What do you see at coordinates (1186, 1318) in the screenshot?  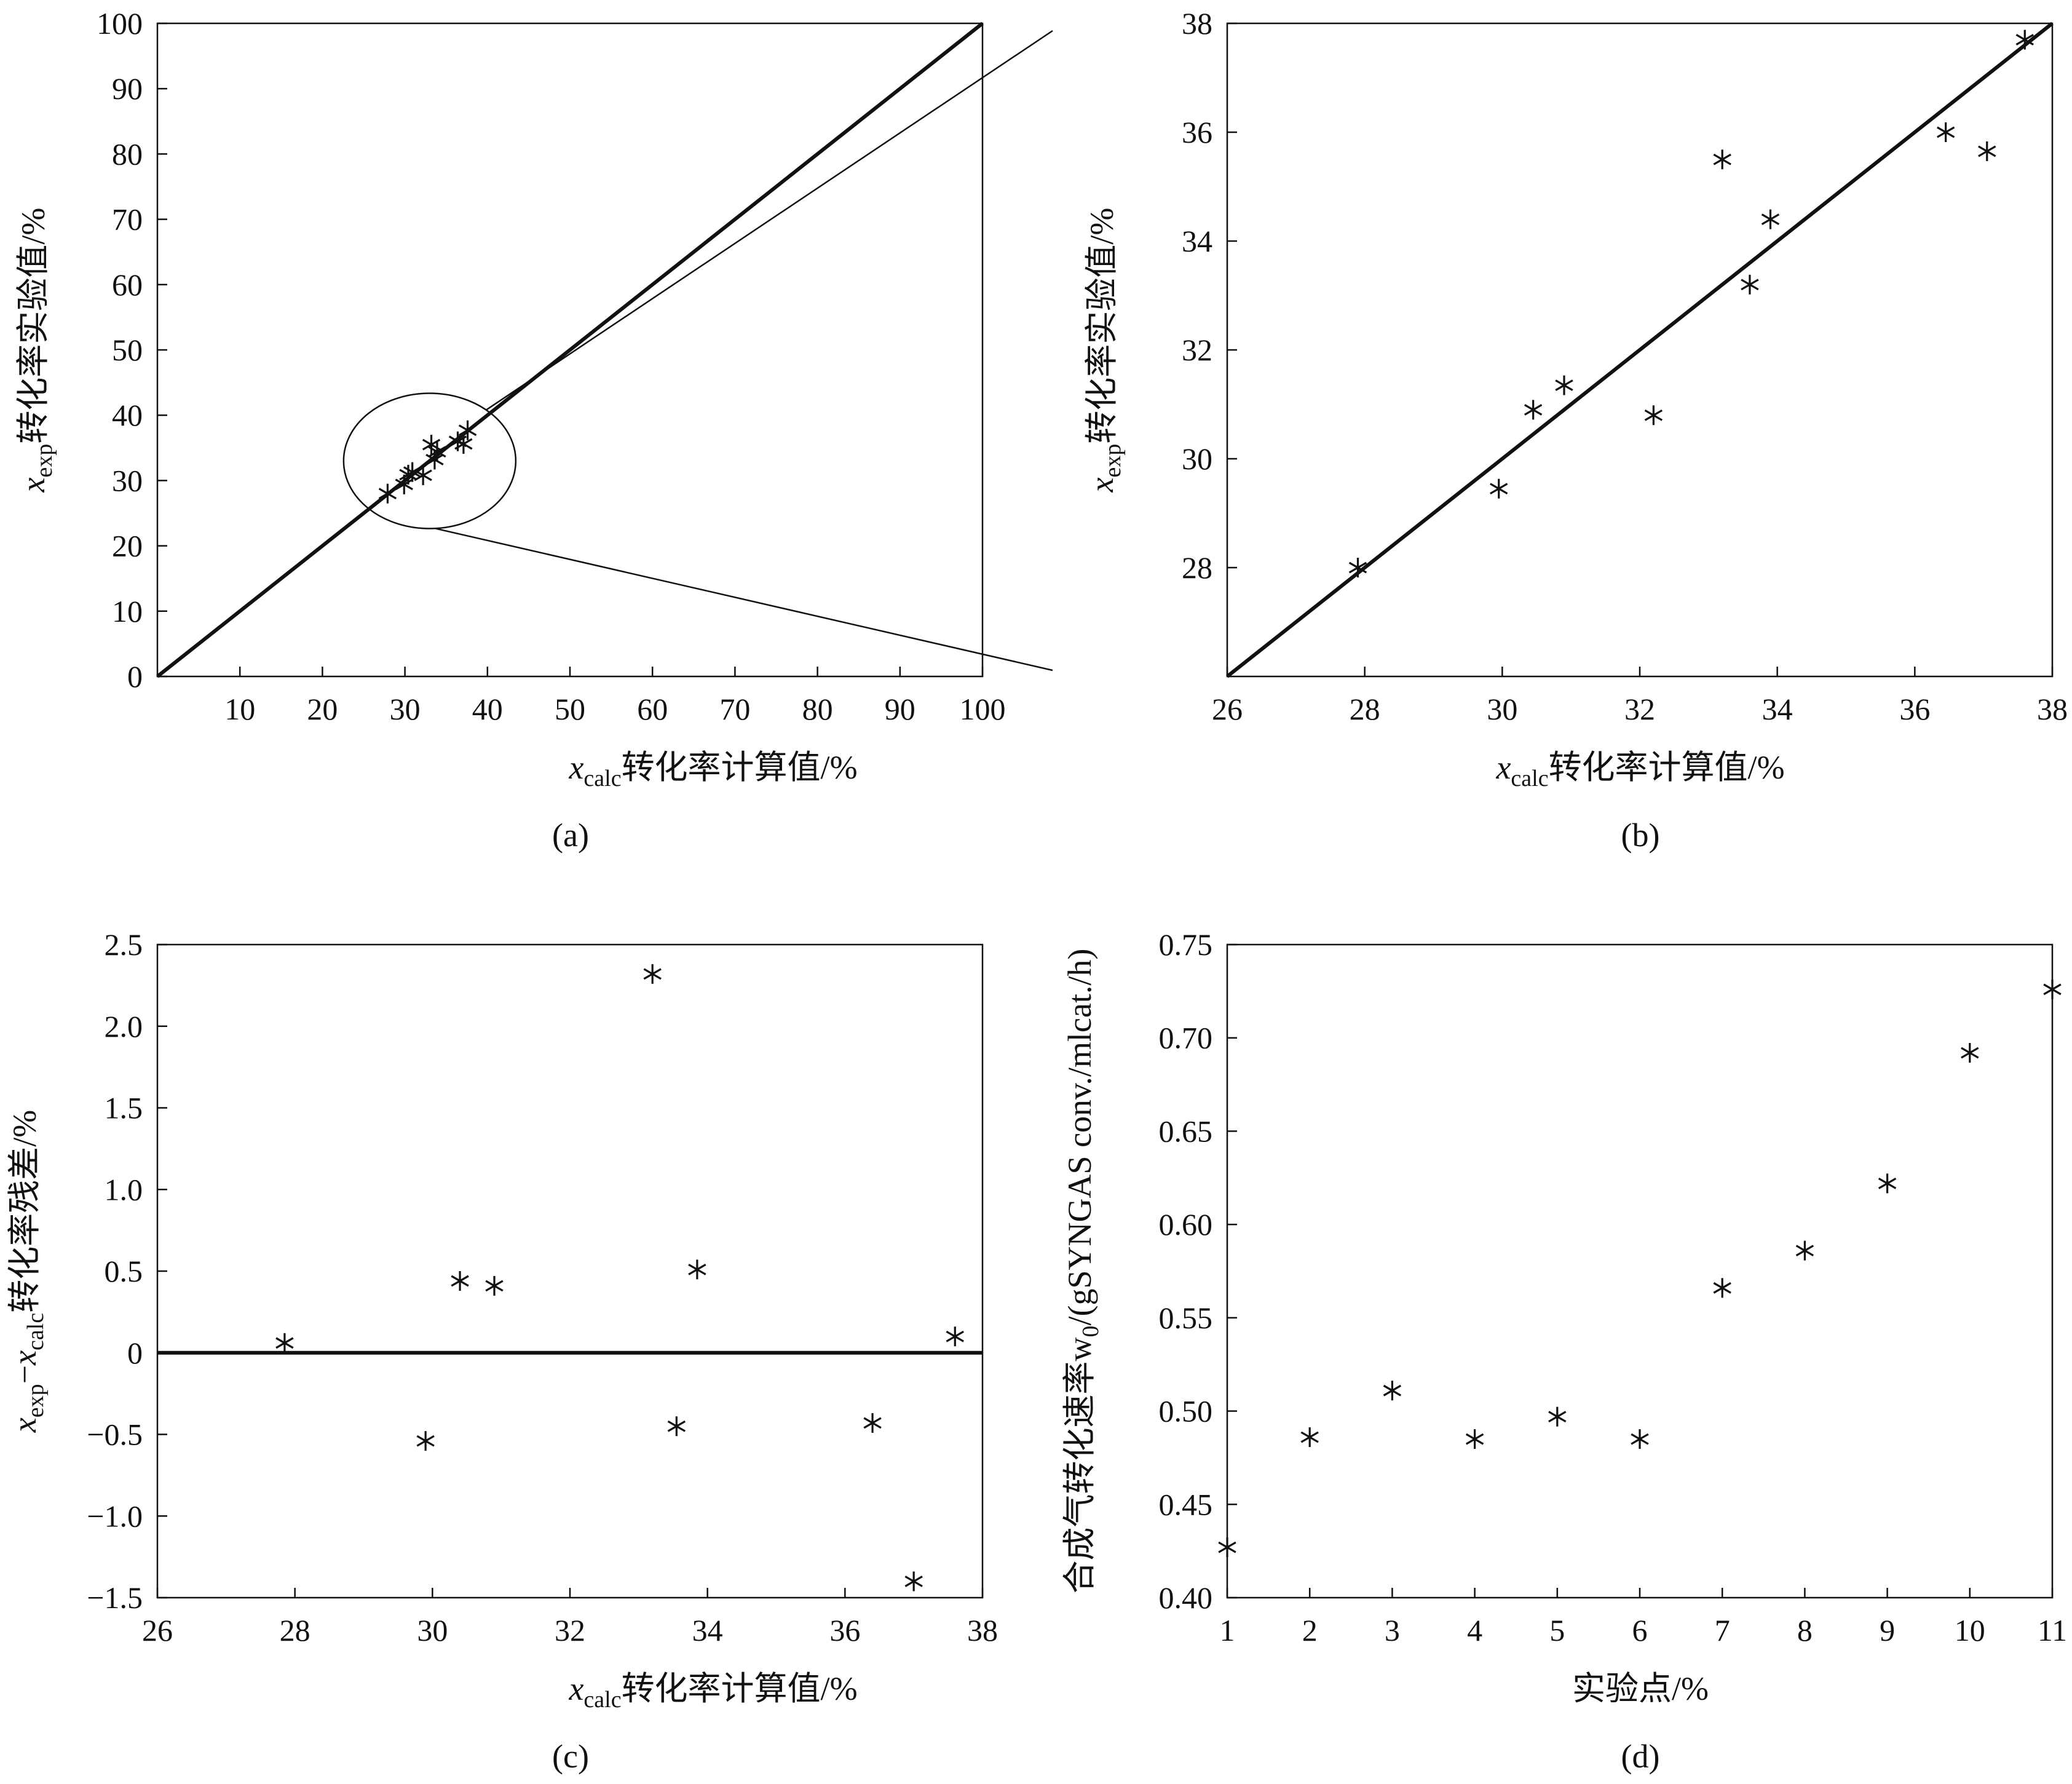 I see `y-tick-label: 0.55` at bounding box center [1186, 1318].